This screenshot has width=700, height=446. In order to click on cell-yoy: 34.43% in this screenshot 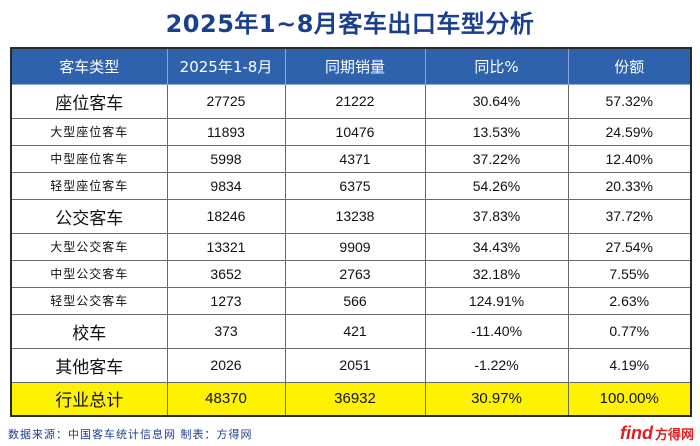, I will do `click(496, 246)`.